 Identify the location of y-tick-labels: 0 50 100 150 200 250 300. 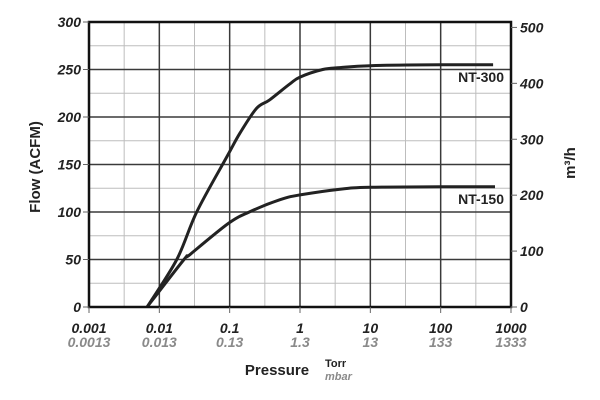
(69, 164).